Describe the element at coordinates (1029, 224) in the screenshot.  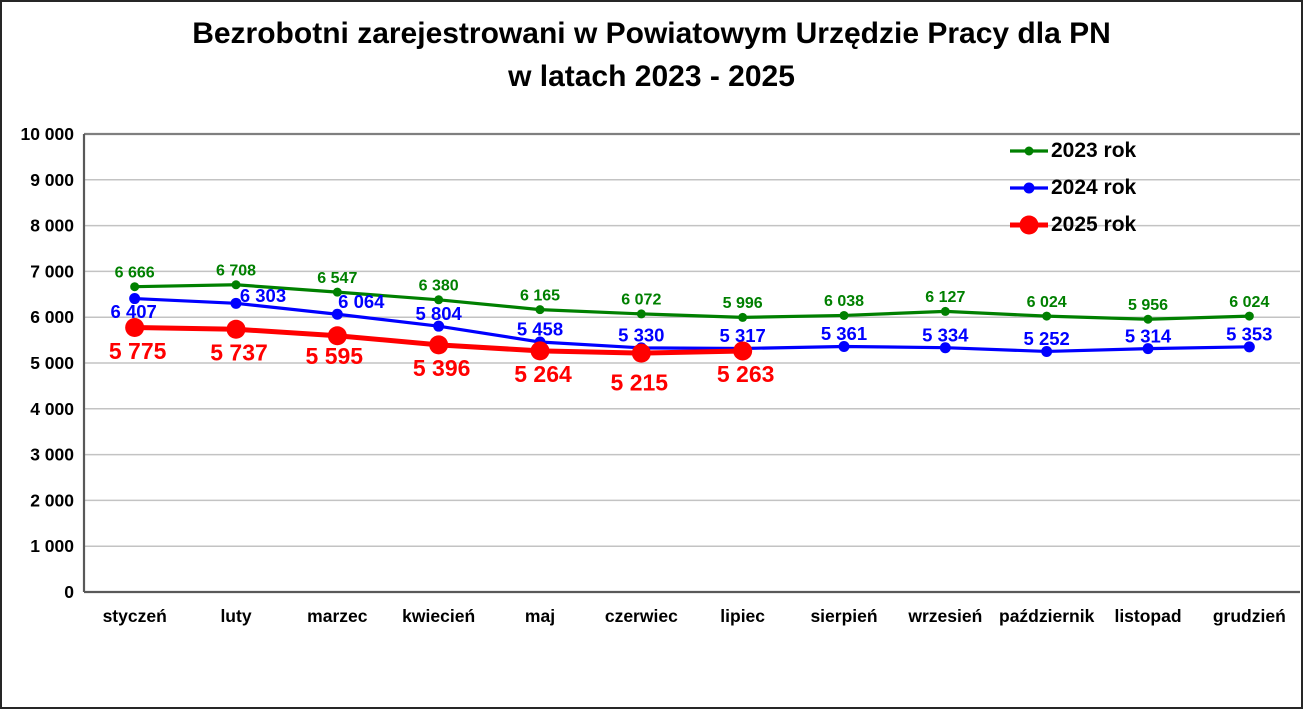
I see `legend-marker-2025-icon` at that location.